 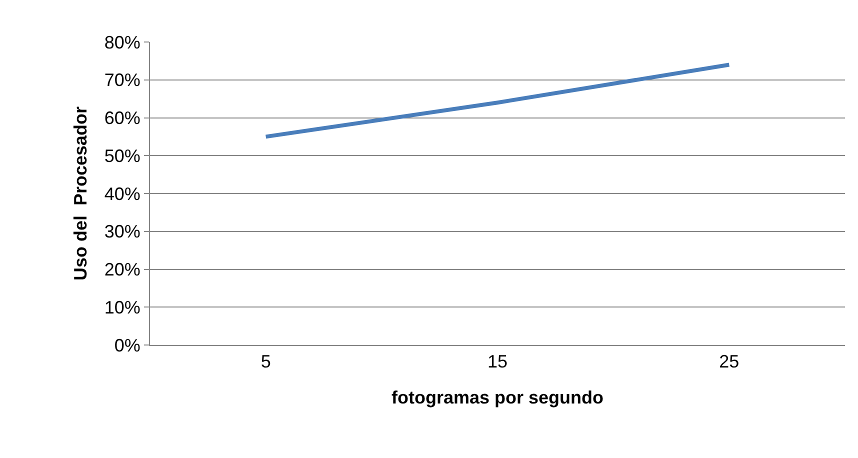 I want to click on x-tick-label: 5, so click(x=265, y=362).